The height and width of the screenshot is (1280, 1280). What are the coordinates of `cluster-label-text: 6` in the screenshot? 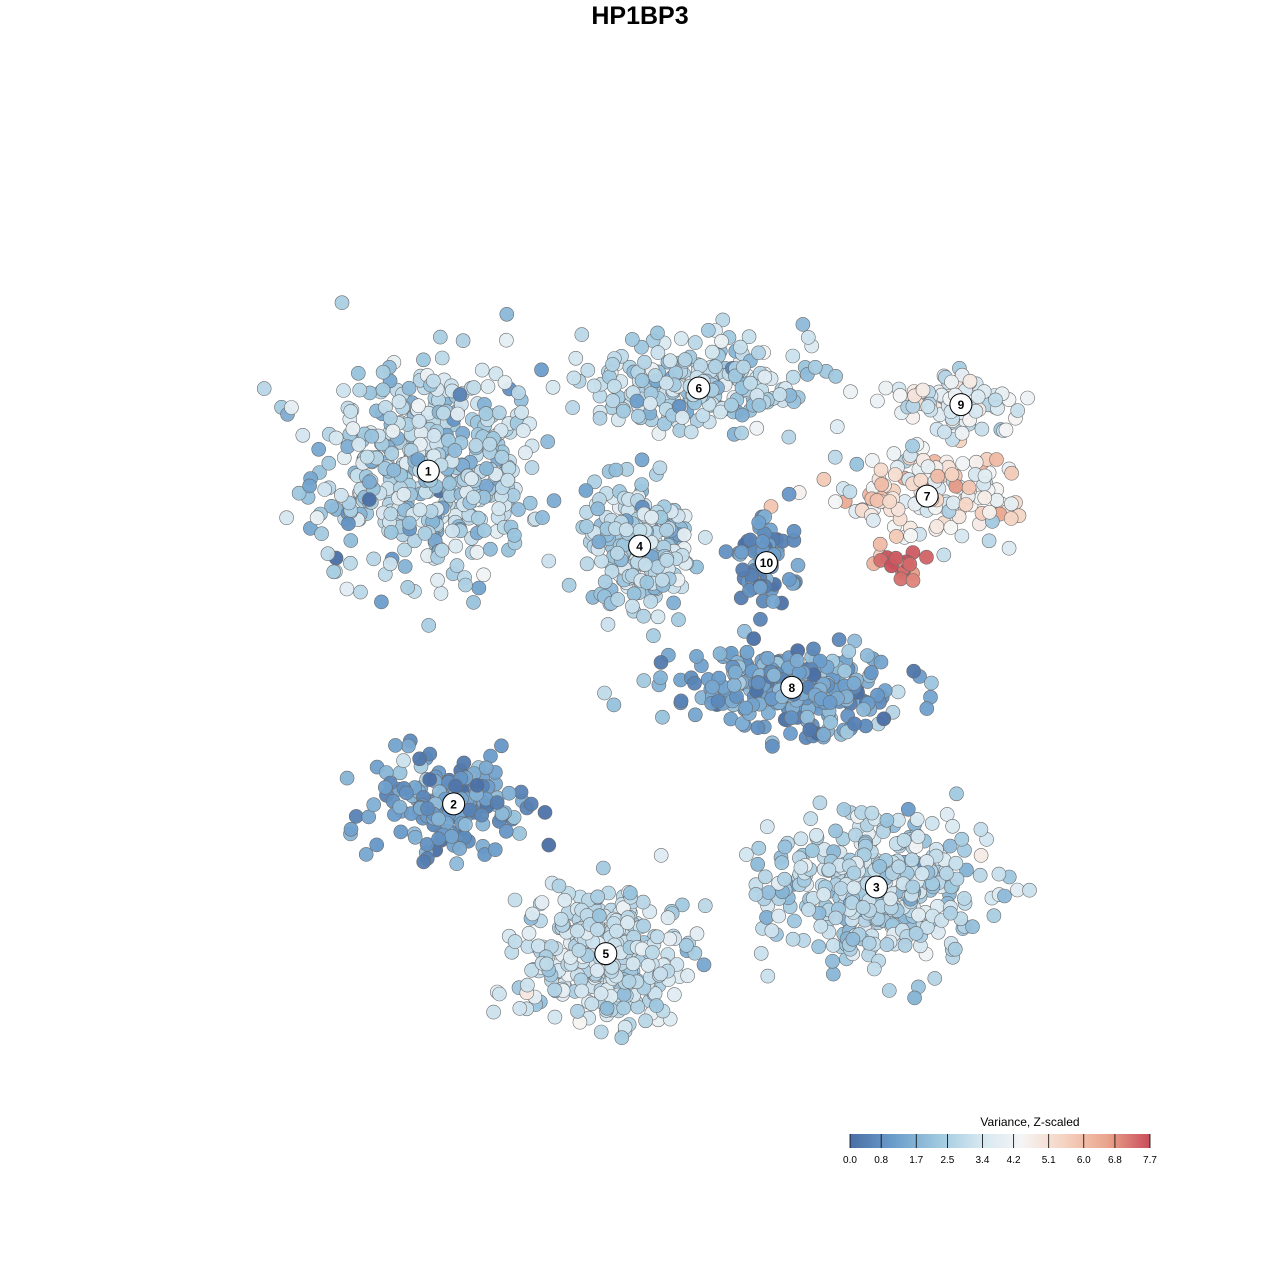 It's located at (698, 388).